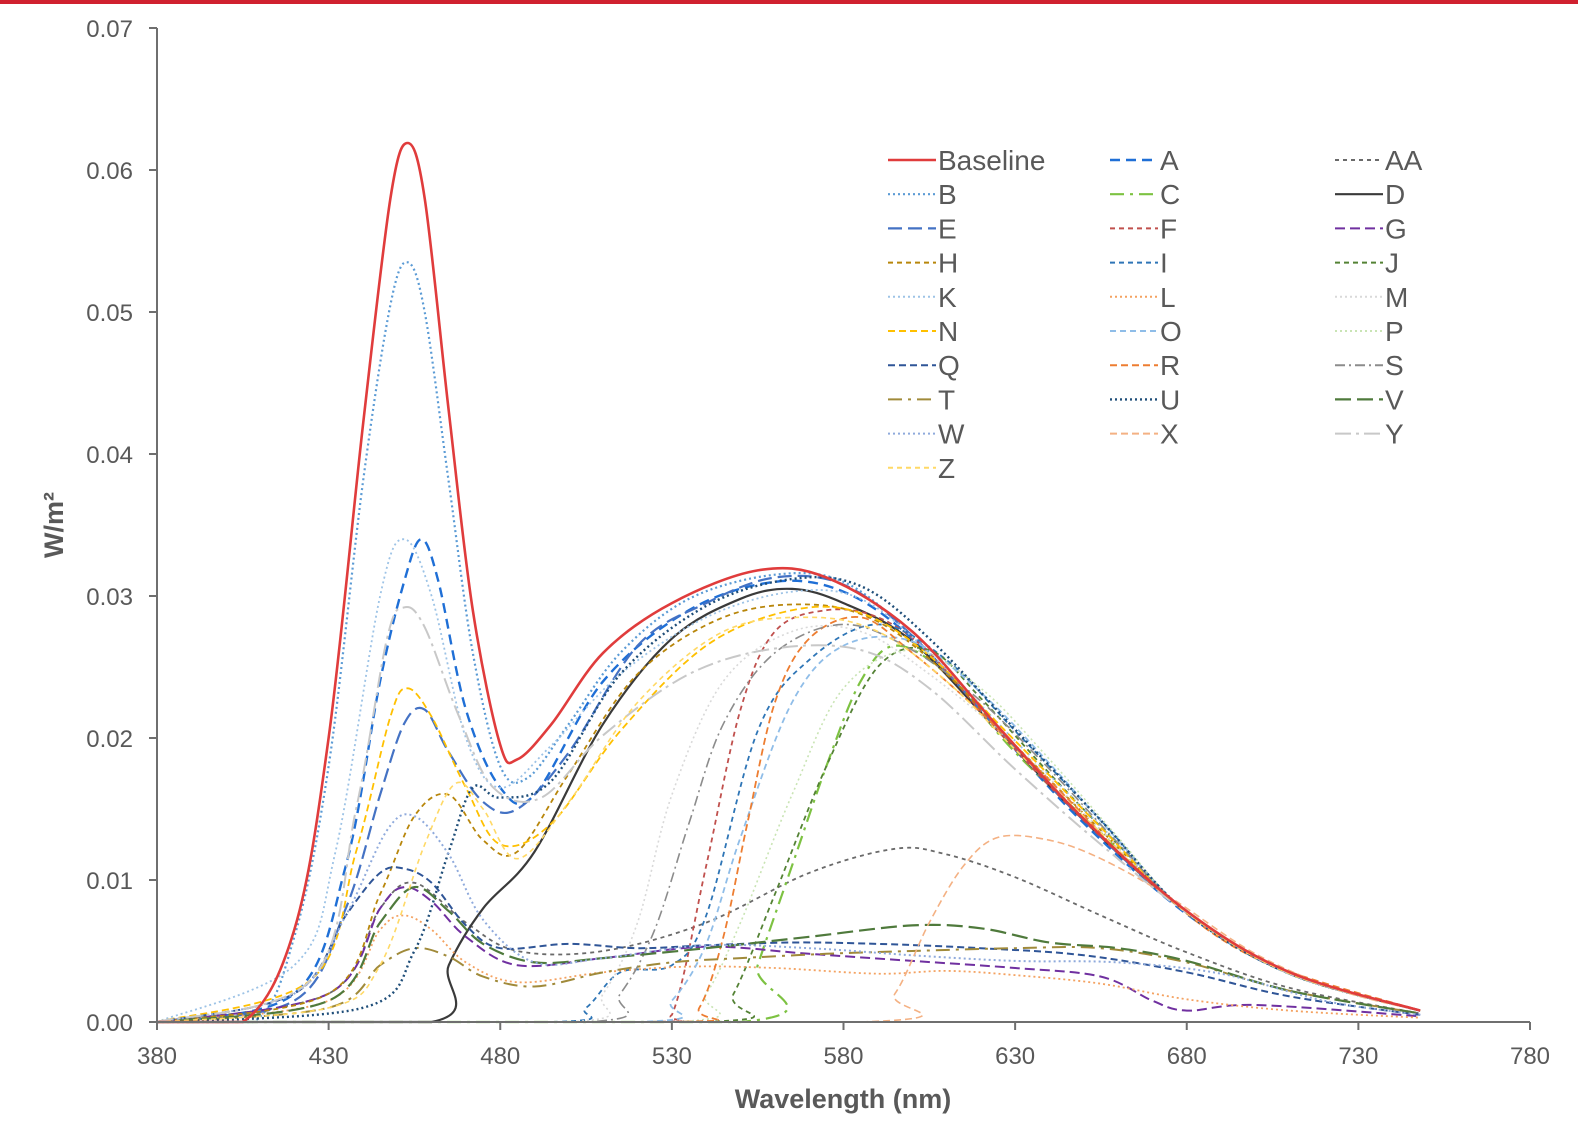 This screenshot has width=1578, height=1143. I want to click on y-tick-label: 0.00, so click(109, 1023).